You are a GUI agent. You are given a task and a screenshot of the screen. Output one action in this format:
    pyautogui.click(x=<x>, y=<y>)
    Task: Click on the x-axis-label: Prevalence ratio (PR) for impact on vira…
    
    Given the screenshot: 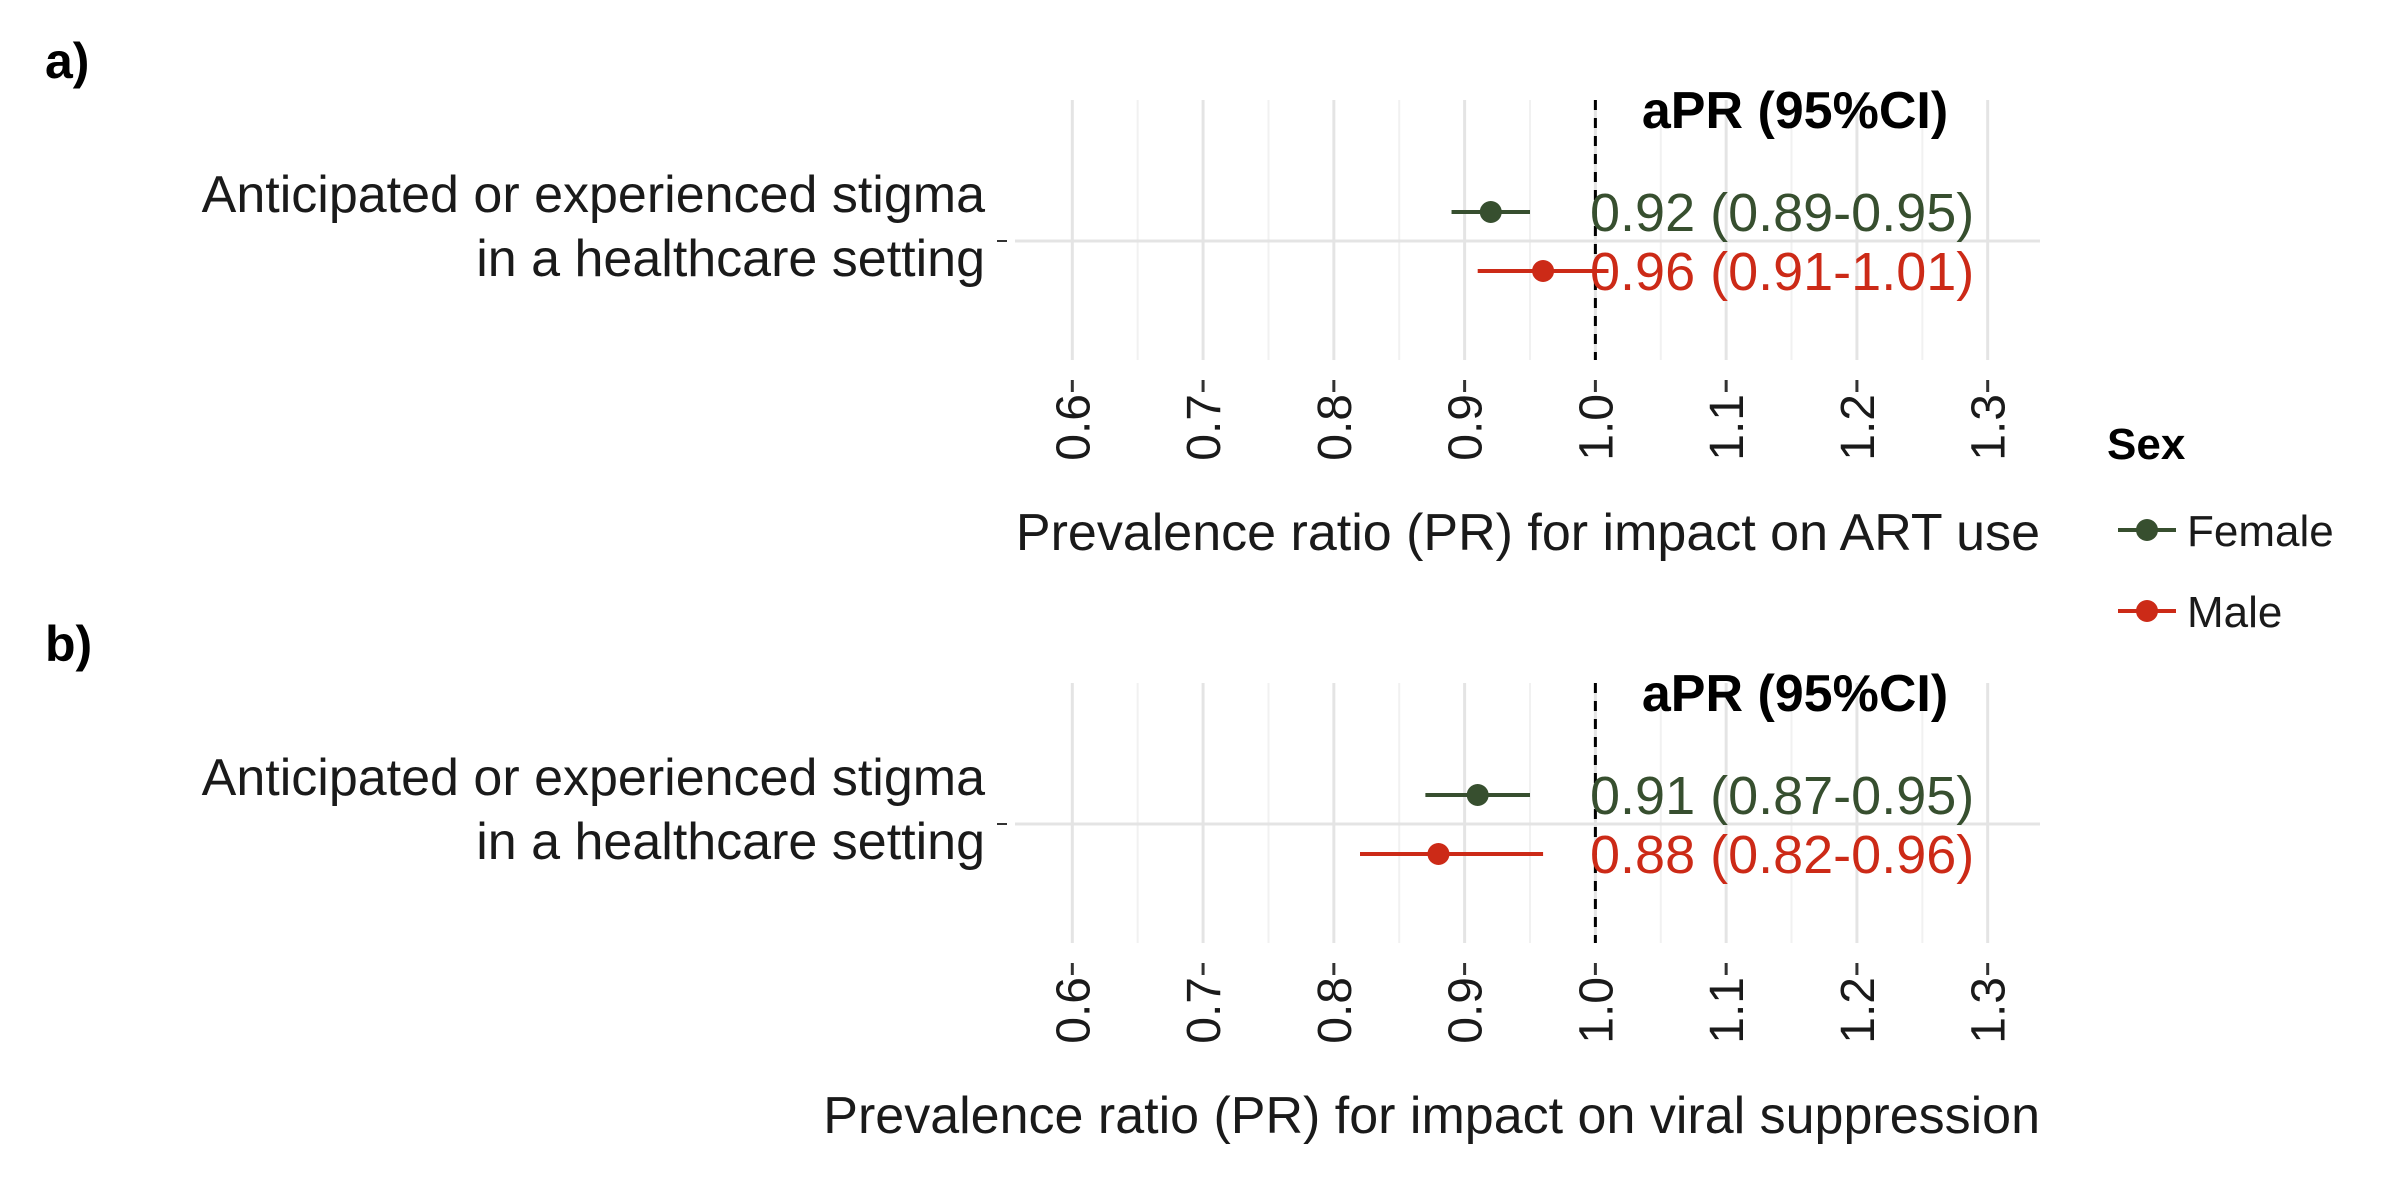 What is the action you would take?
    pyautogui.click(x=1431, y=1116)
    